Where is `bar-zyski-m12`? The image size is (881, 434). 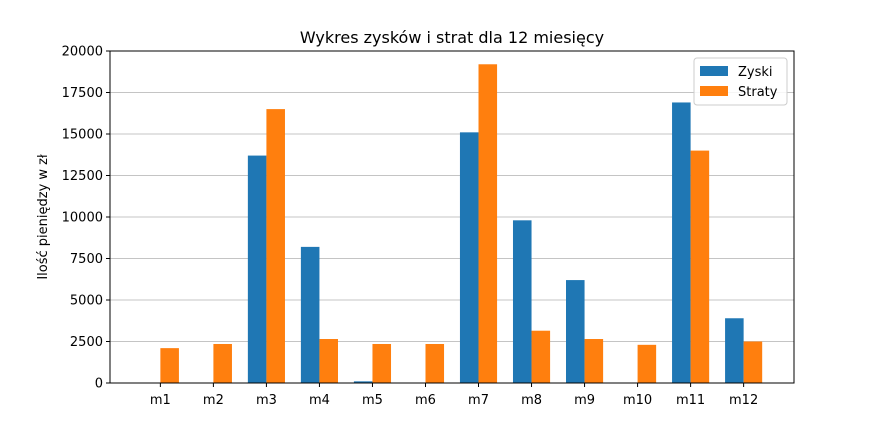
bar-zyski-m12 is located at coordinates (734, 350).